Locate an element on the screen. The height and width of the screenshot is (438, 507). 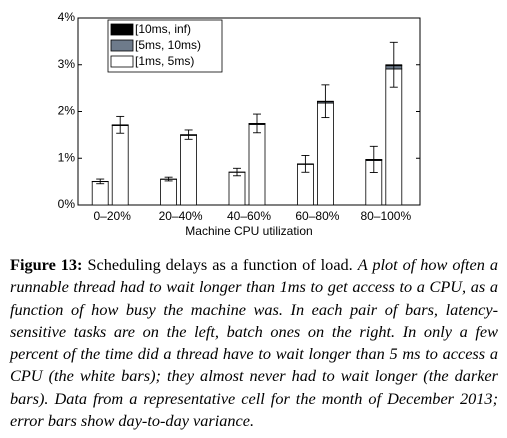
y-tick-label: 4% is located at coordinates (67, 17).